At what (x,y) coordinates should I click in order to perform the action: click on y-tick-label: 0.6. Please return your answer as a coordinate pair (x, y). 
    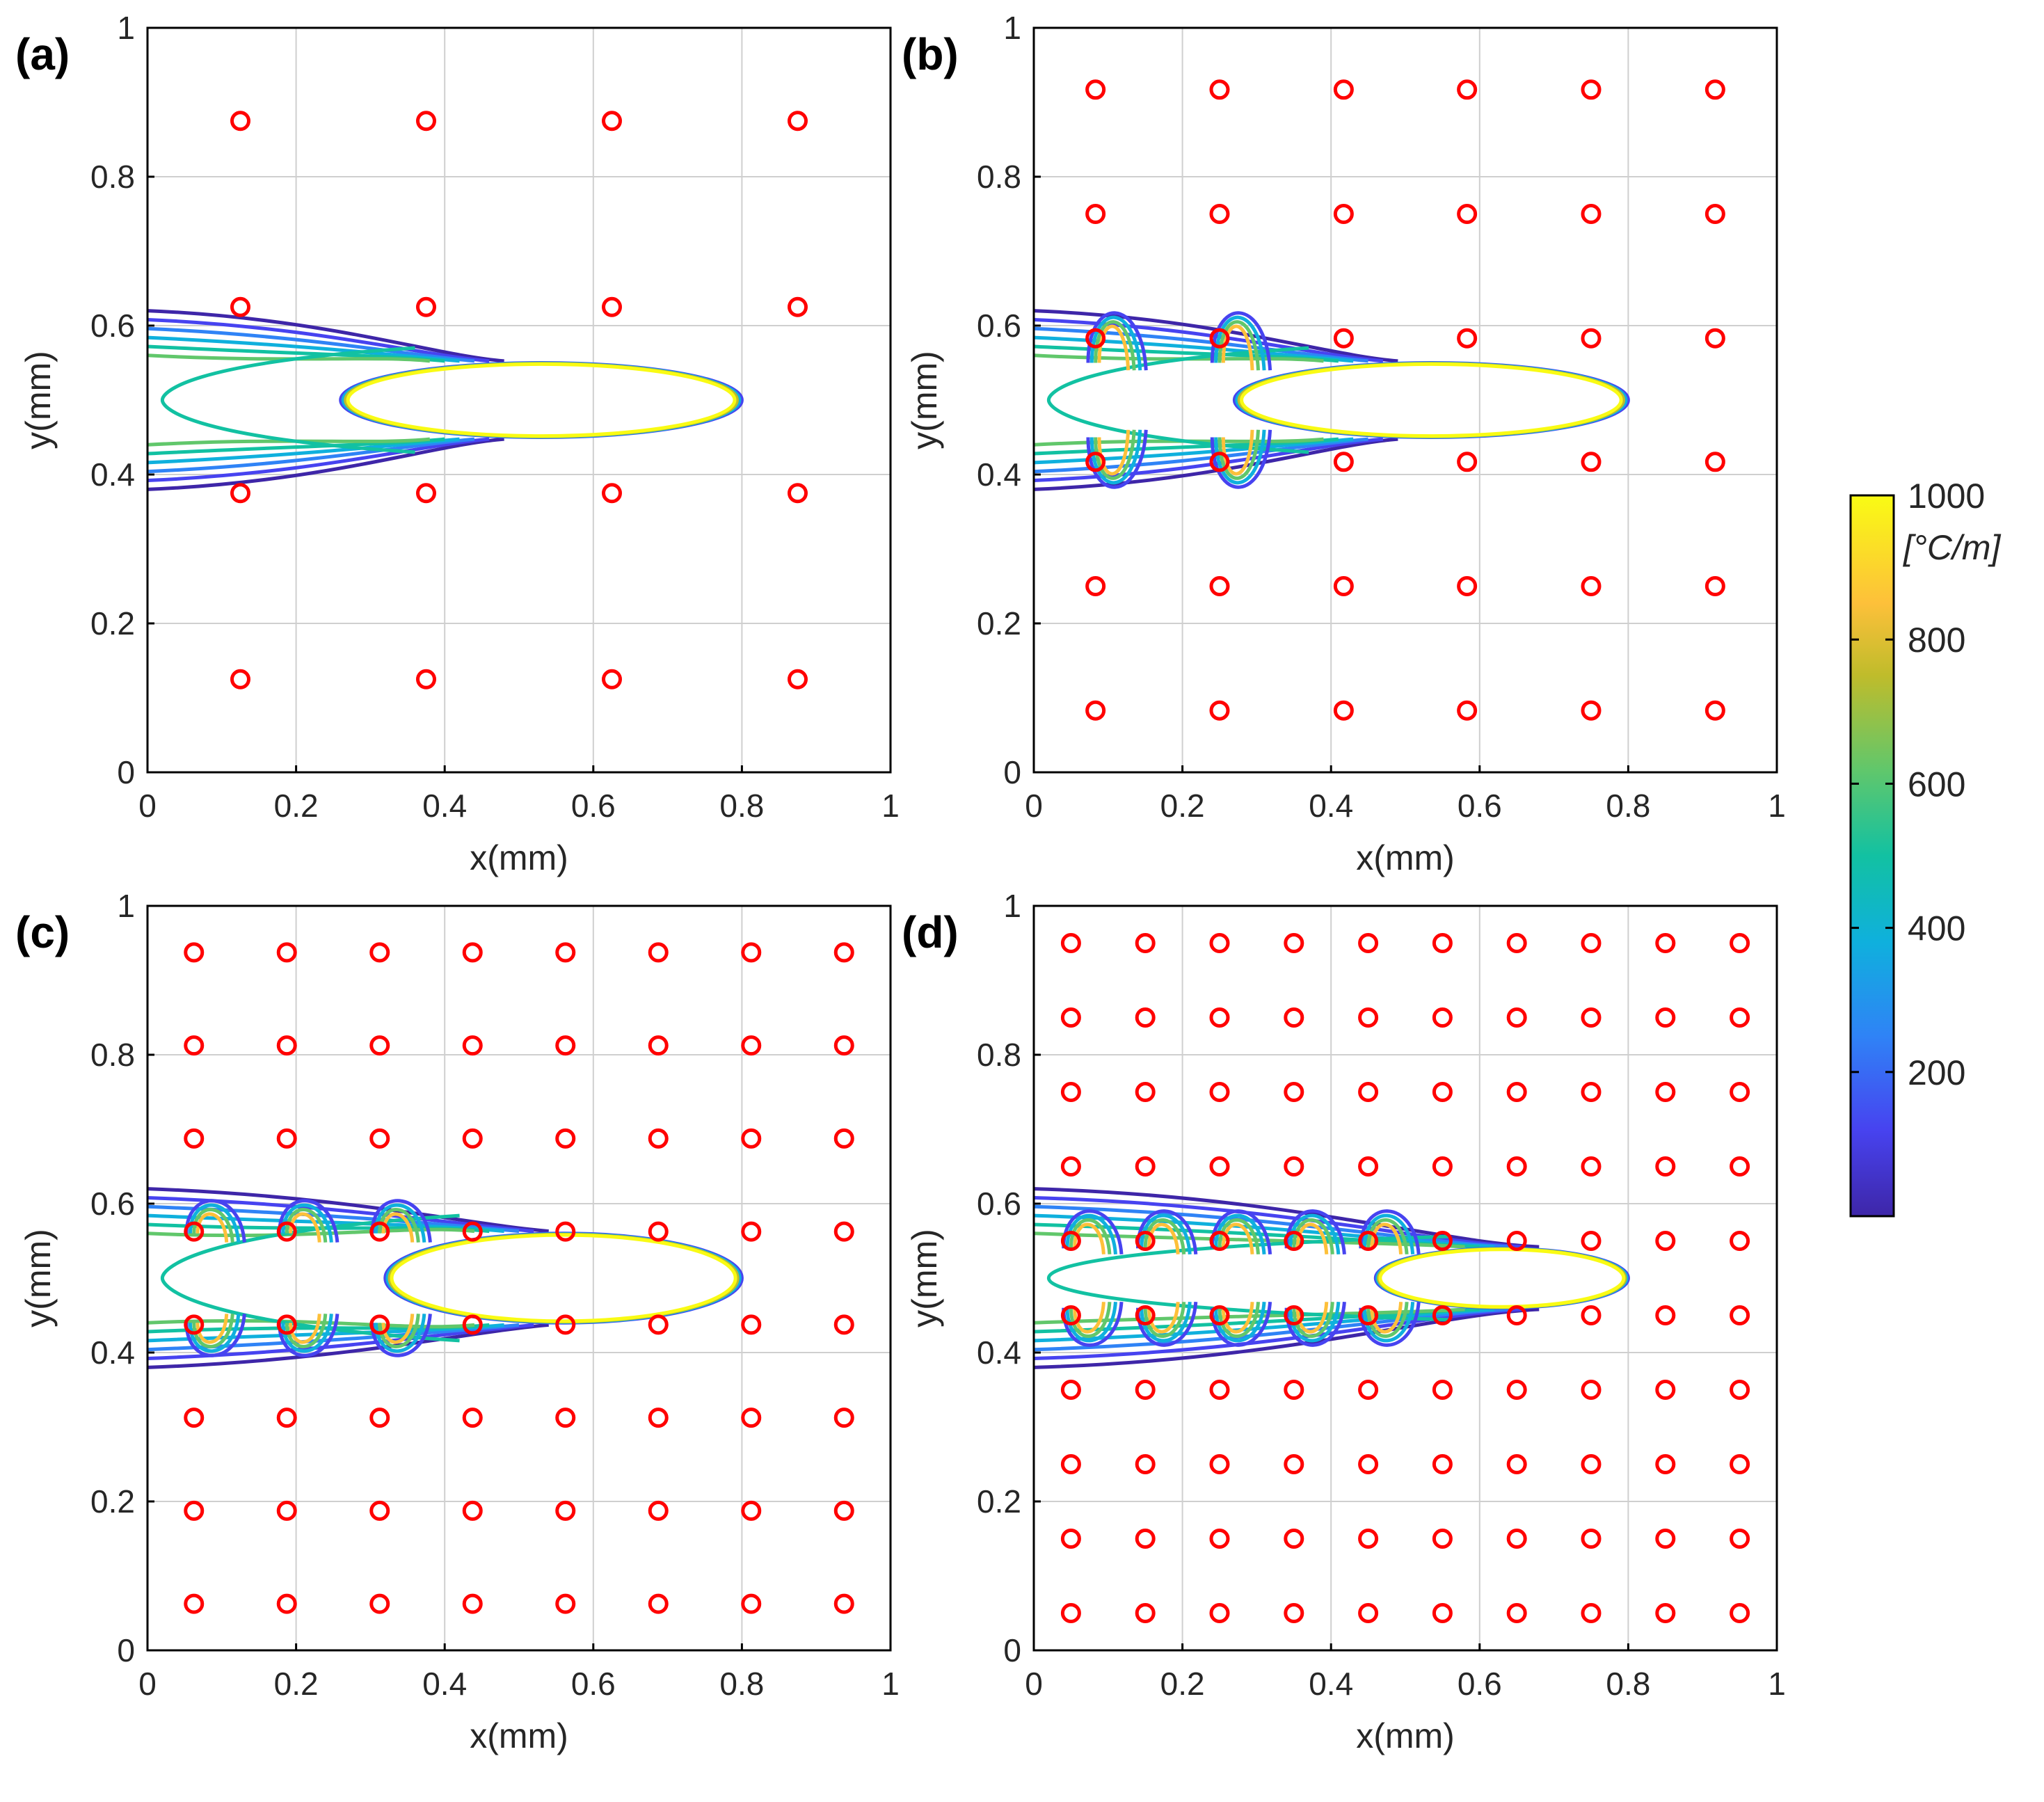
    Looking at the image, I should click on (999, 1204).